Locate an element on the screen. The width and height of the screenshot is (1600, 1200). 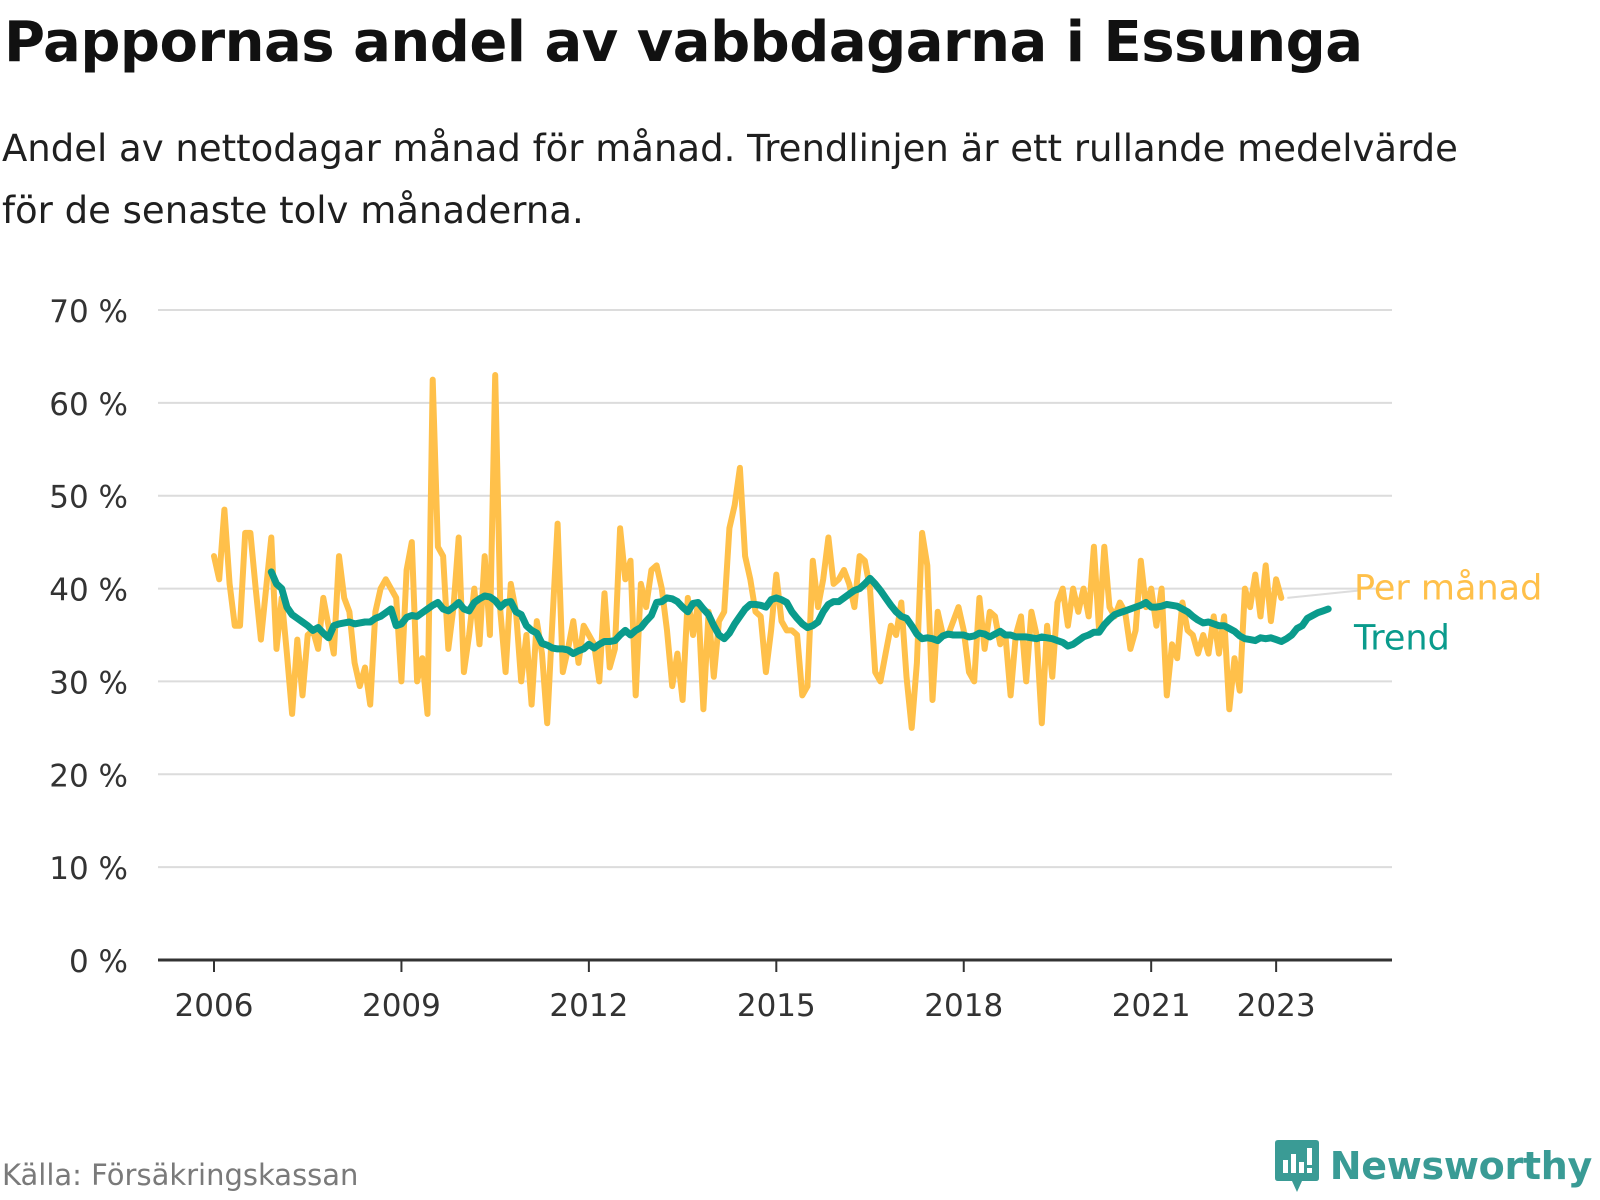
x-tick-label: 2012 is located at coordinates (588, 1006).